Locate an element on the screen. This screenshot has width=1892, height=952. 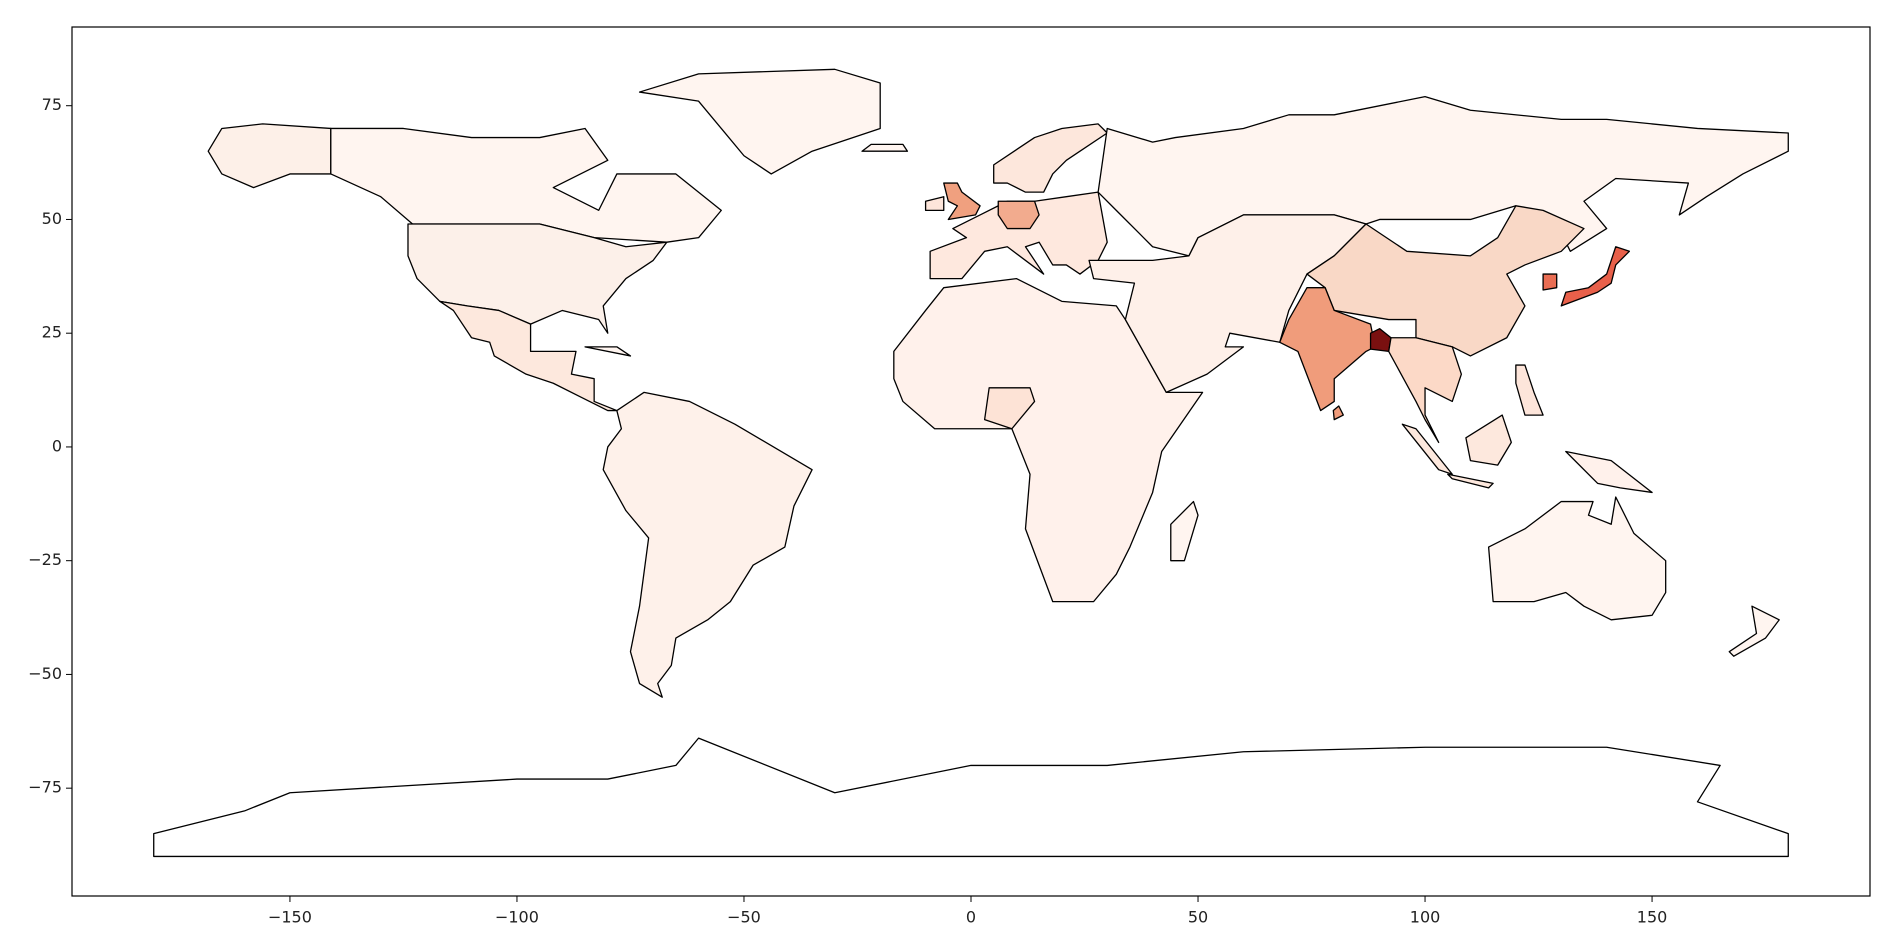
x-tick-label: −150 is located at coordinates (290, 917).